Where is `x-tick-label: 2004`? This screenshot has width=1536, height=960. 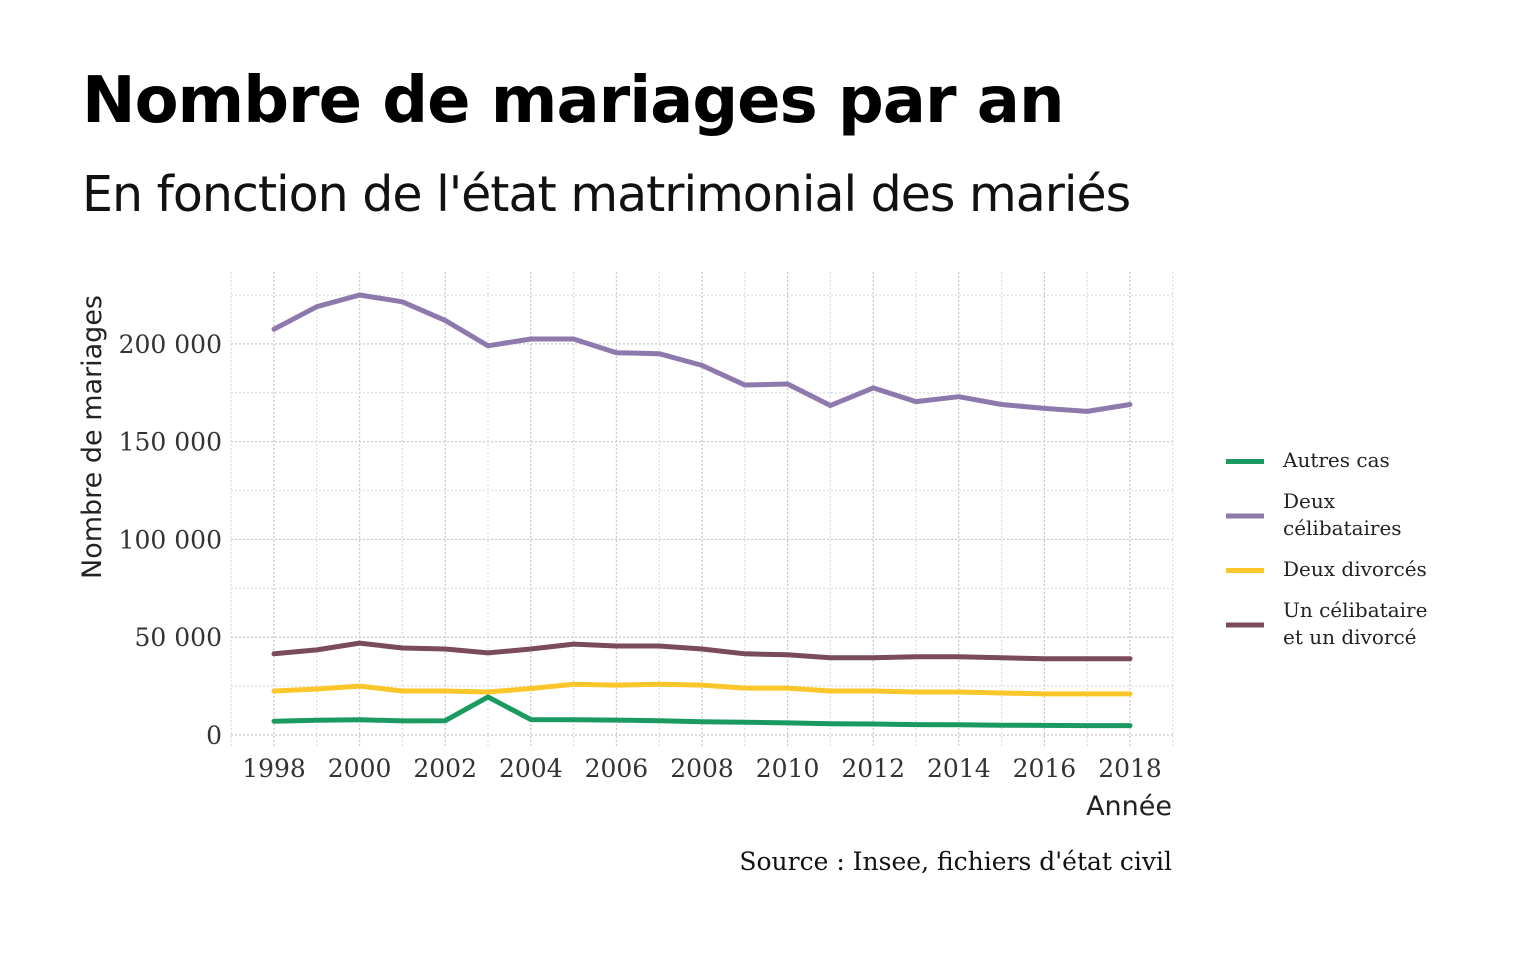
x-tick-label: 2004 is located at coordinates (531, 768).